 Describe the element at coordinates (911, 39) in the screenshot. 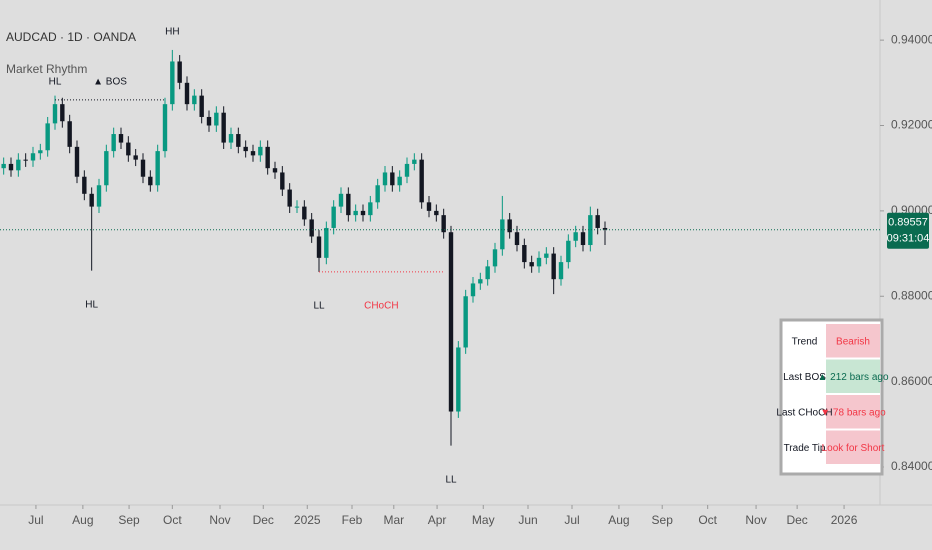

I see `y-tick-label: 0.94000` at that location.